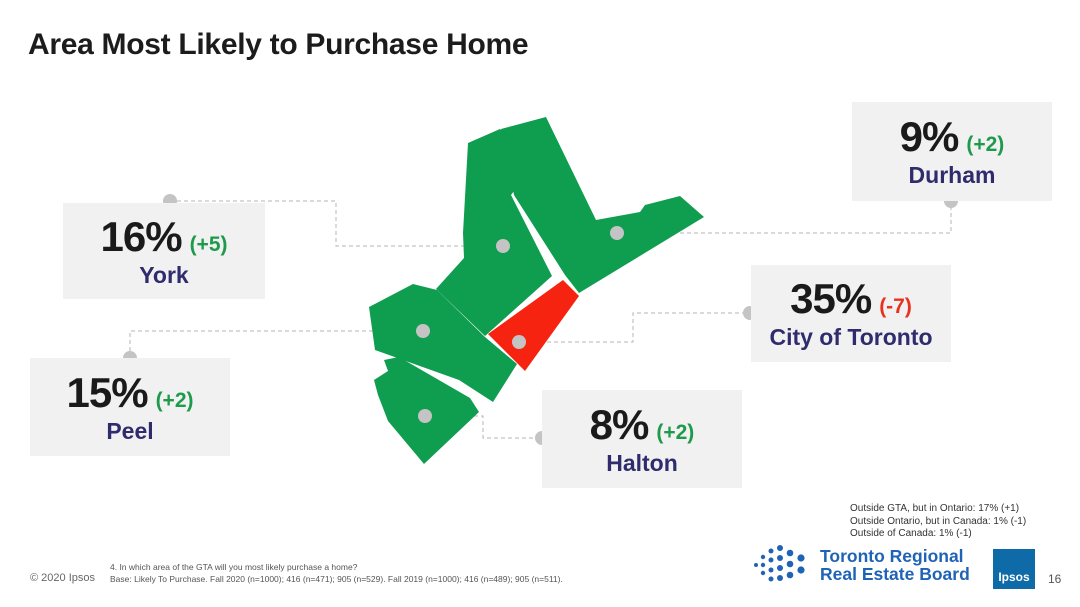  I want to click on toronto-label: City of Toronto, so click(851, 337).